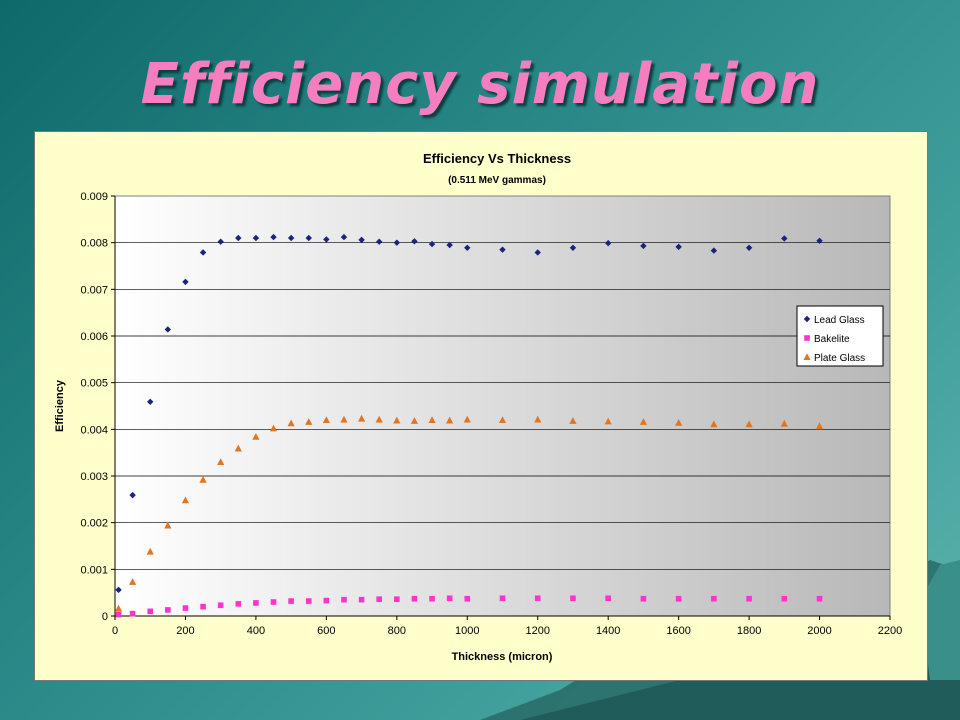 This screenshot has width=960, height=720. I want to click on legend-marker-bakelite, so click(807, 338).